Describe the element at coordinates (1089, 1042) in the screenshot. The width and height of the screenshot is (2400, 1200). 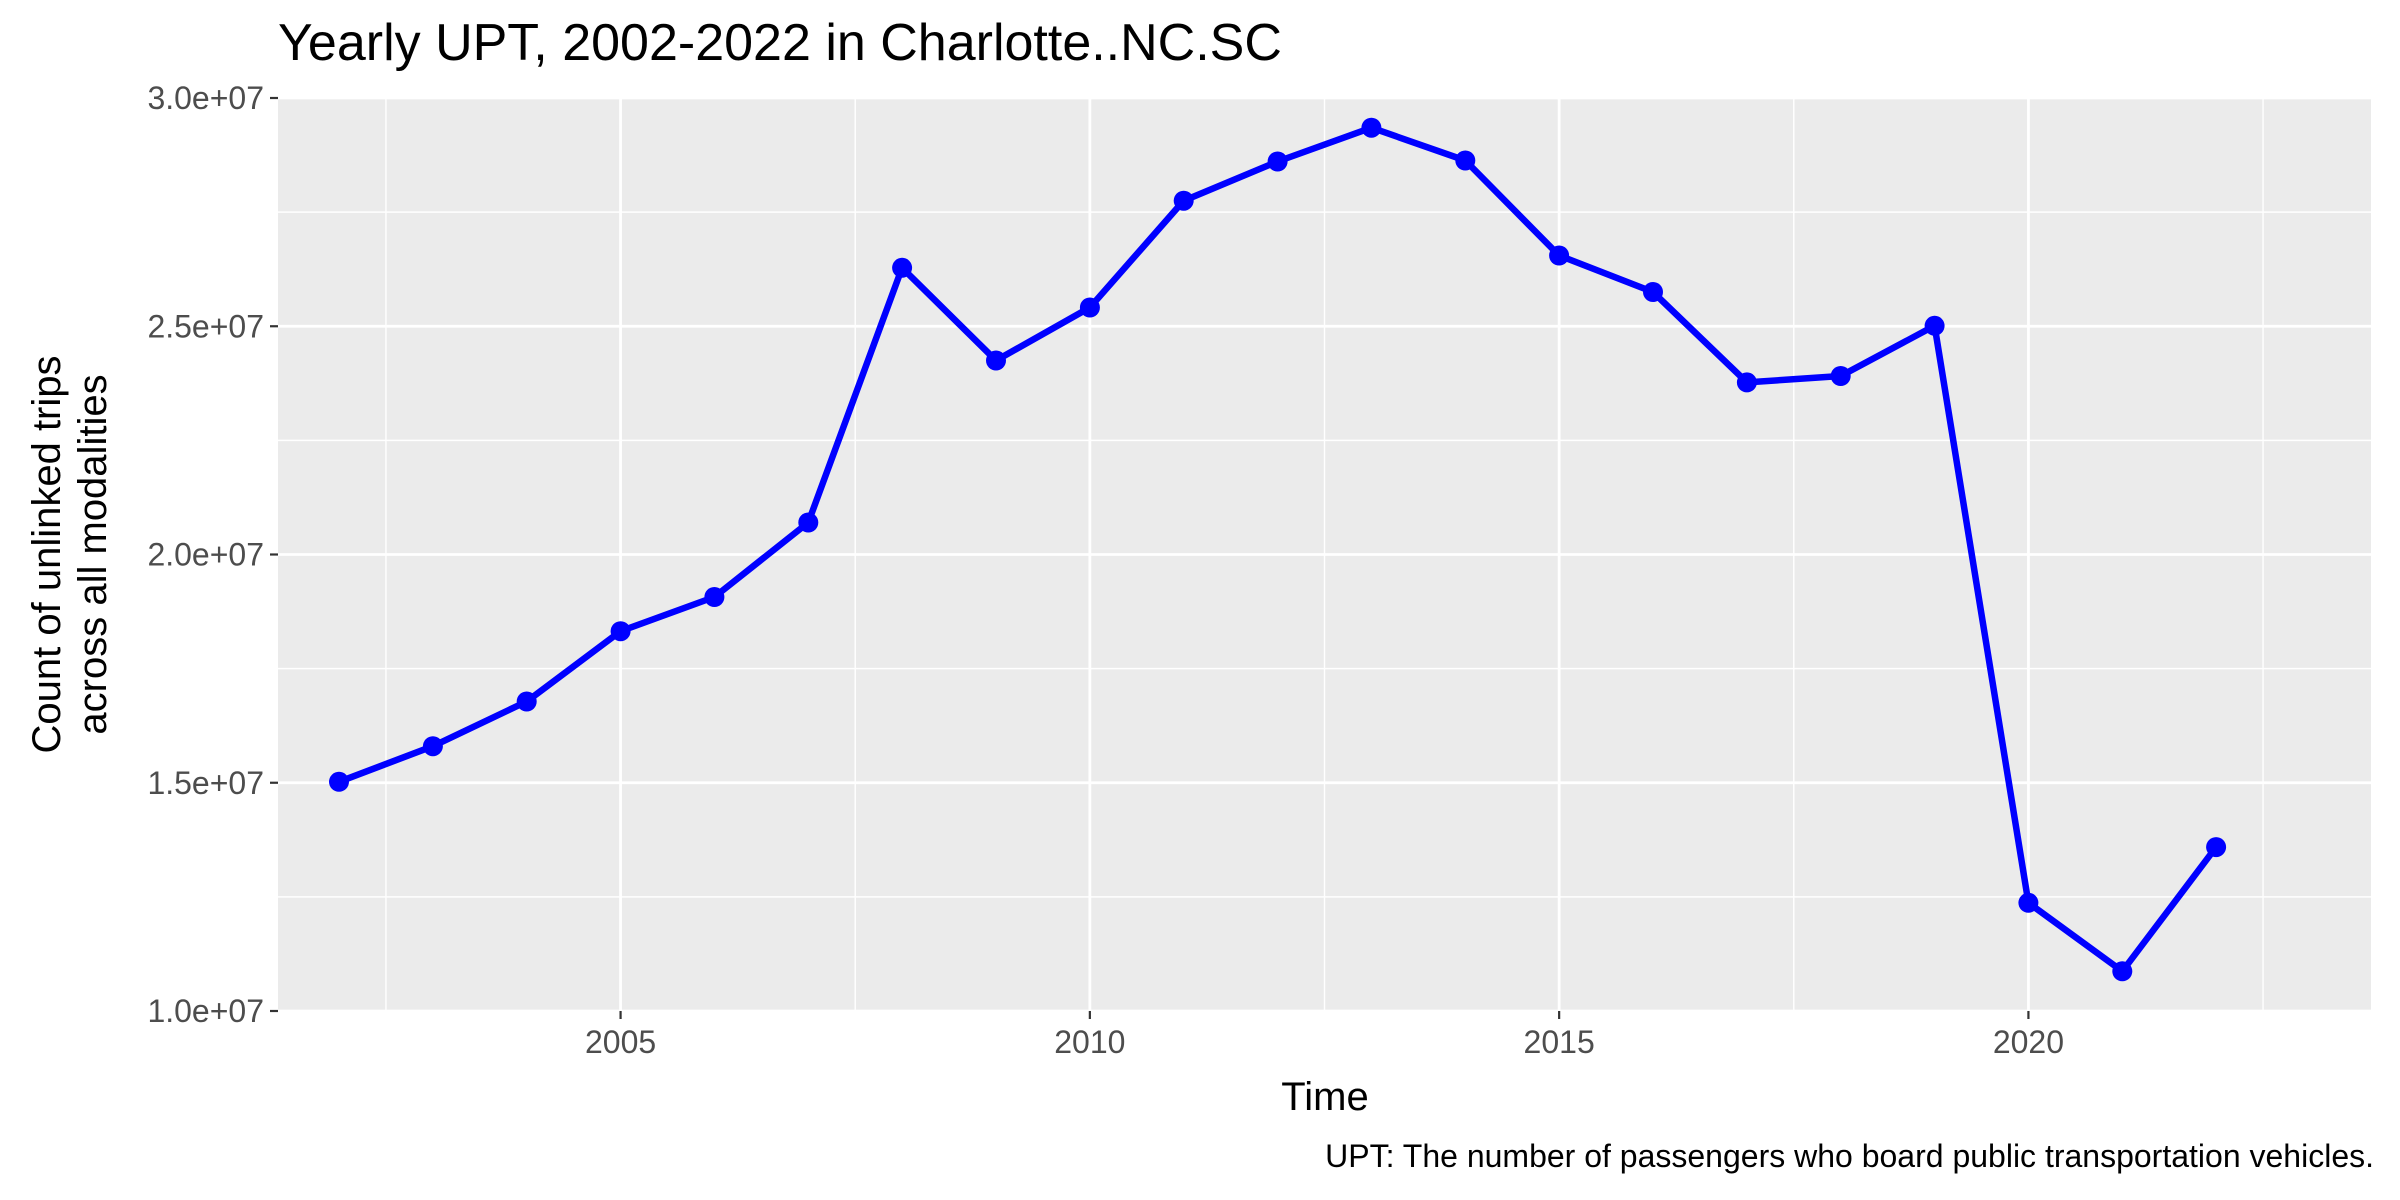
I see `x-tick-label: 2010` at that location.